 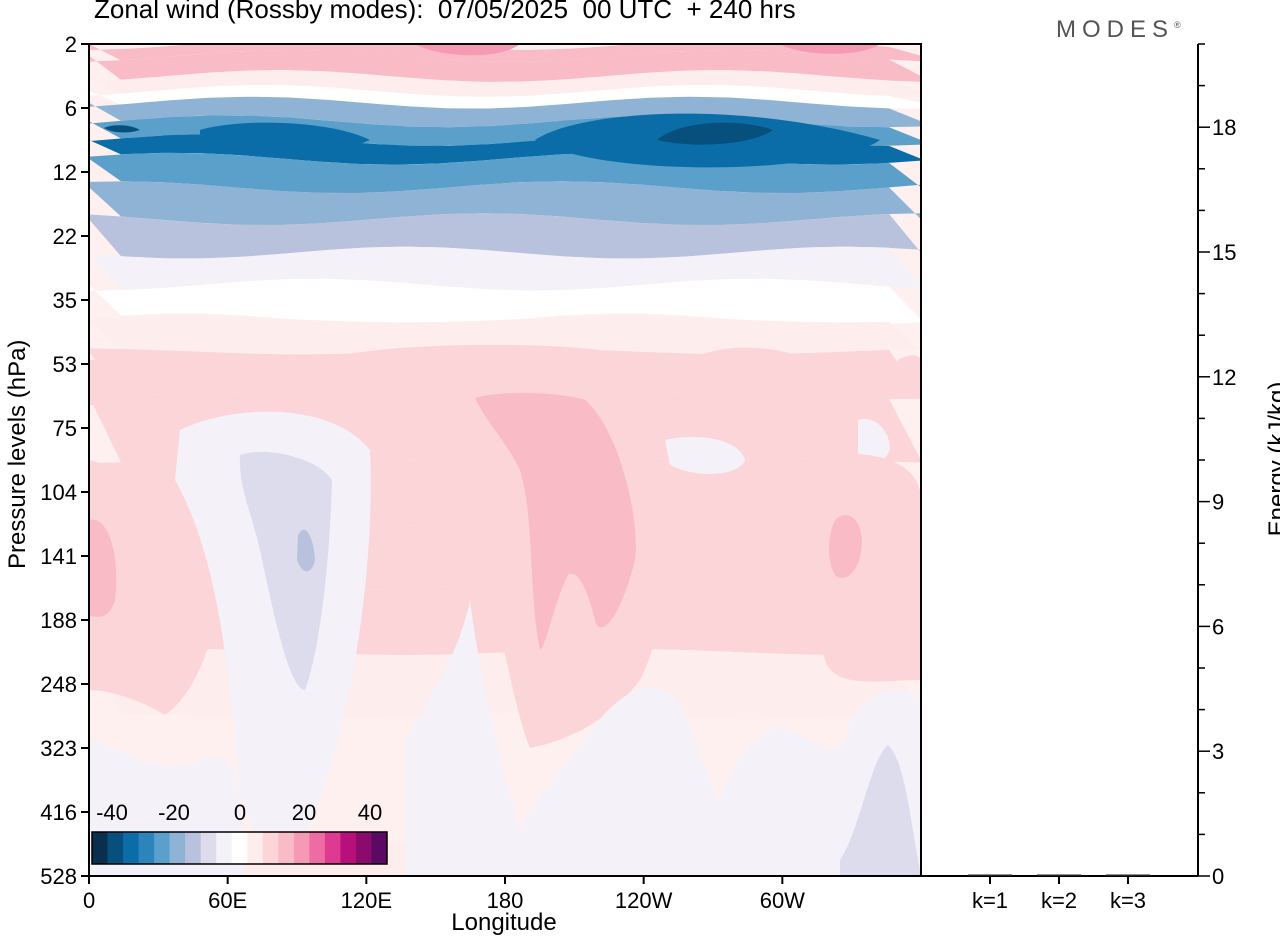 I want to click on x-axis-label: Longitude, so click(x=504, y=922).